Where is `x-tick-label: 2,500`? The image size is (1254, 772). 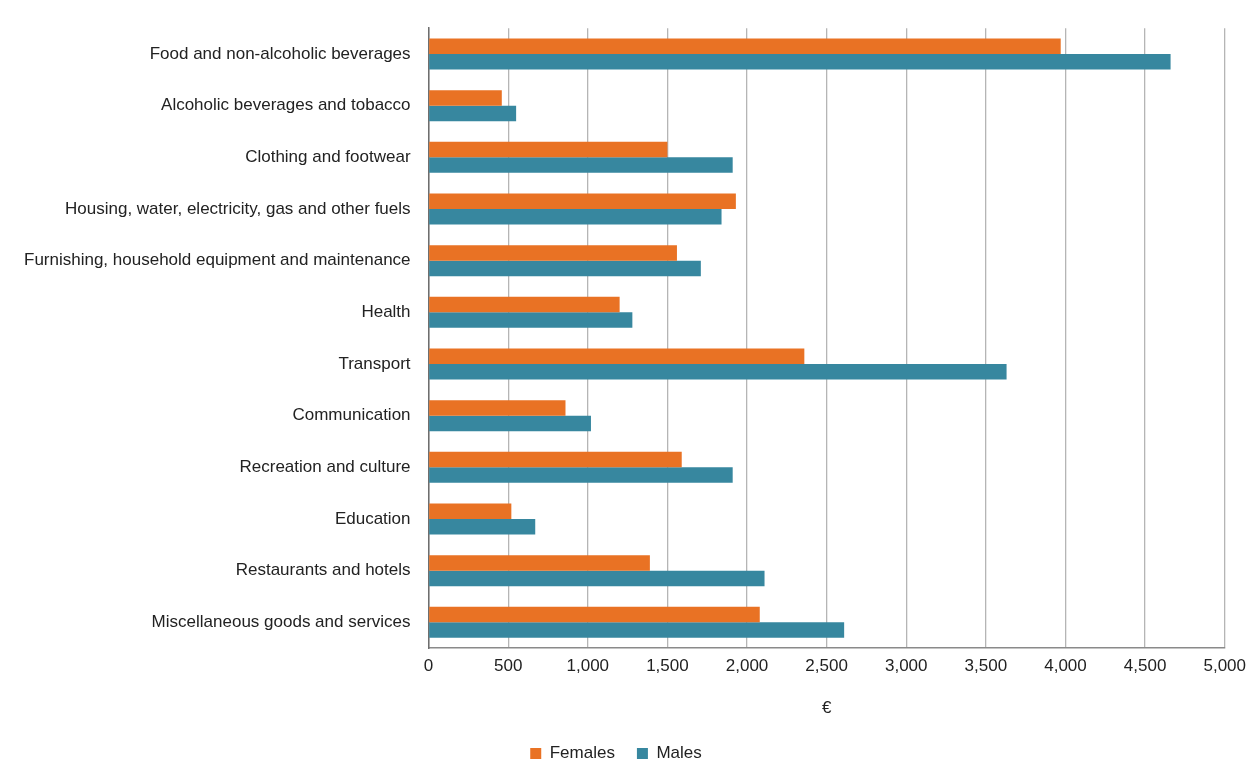
x-tick-label: 2,500 is located at coordinates (826, 666).